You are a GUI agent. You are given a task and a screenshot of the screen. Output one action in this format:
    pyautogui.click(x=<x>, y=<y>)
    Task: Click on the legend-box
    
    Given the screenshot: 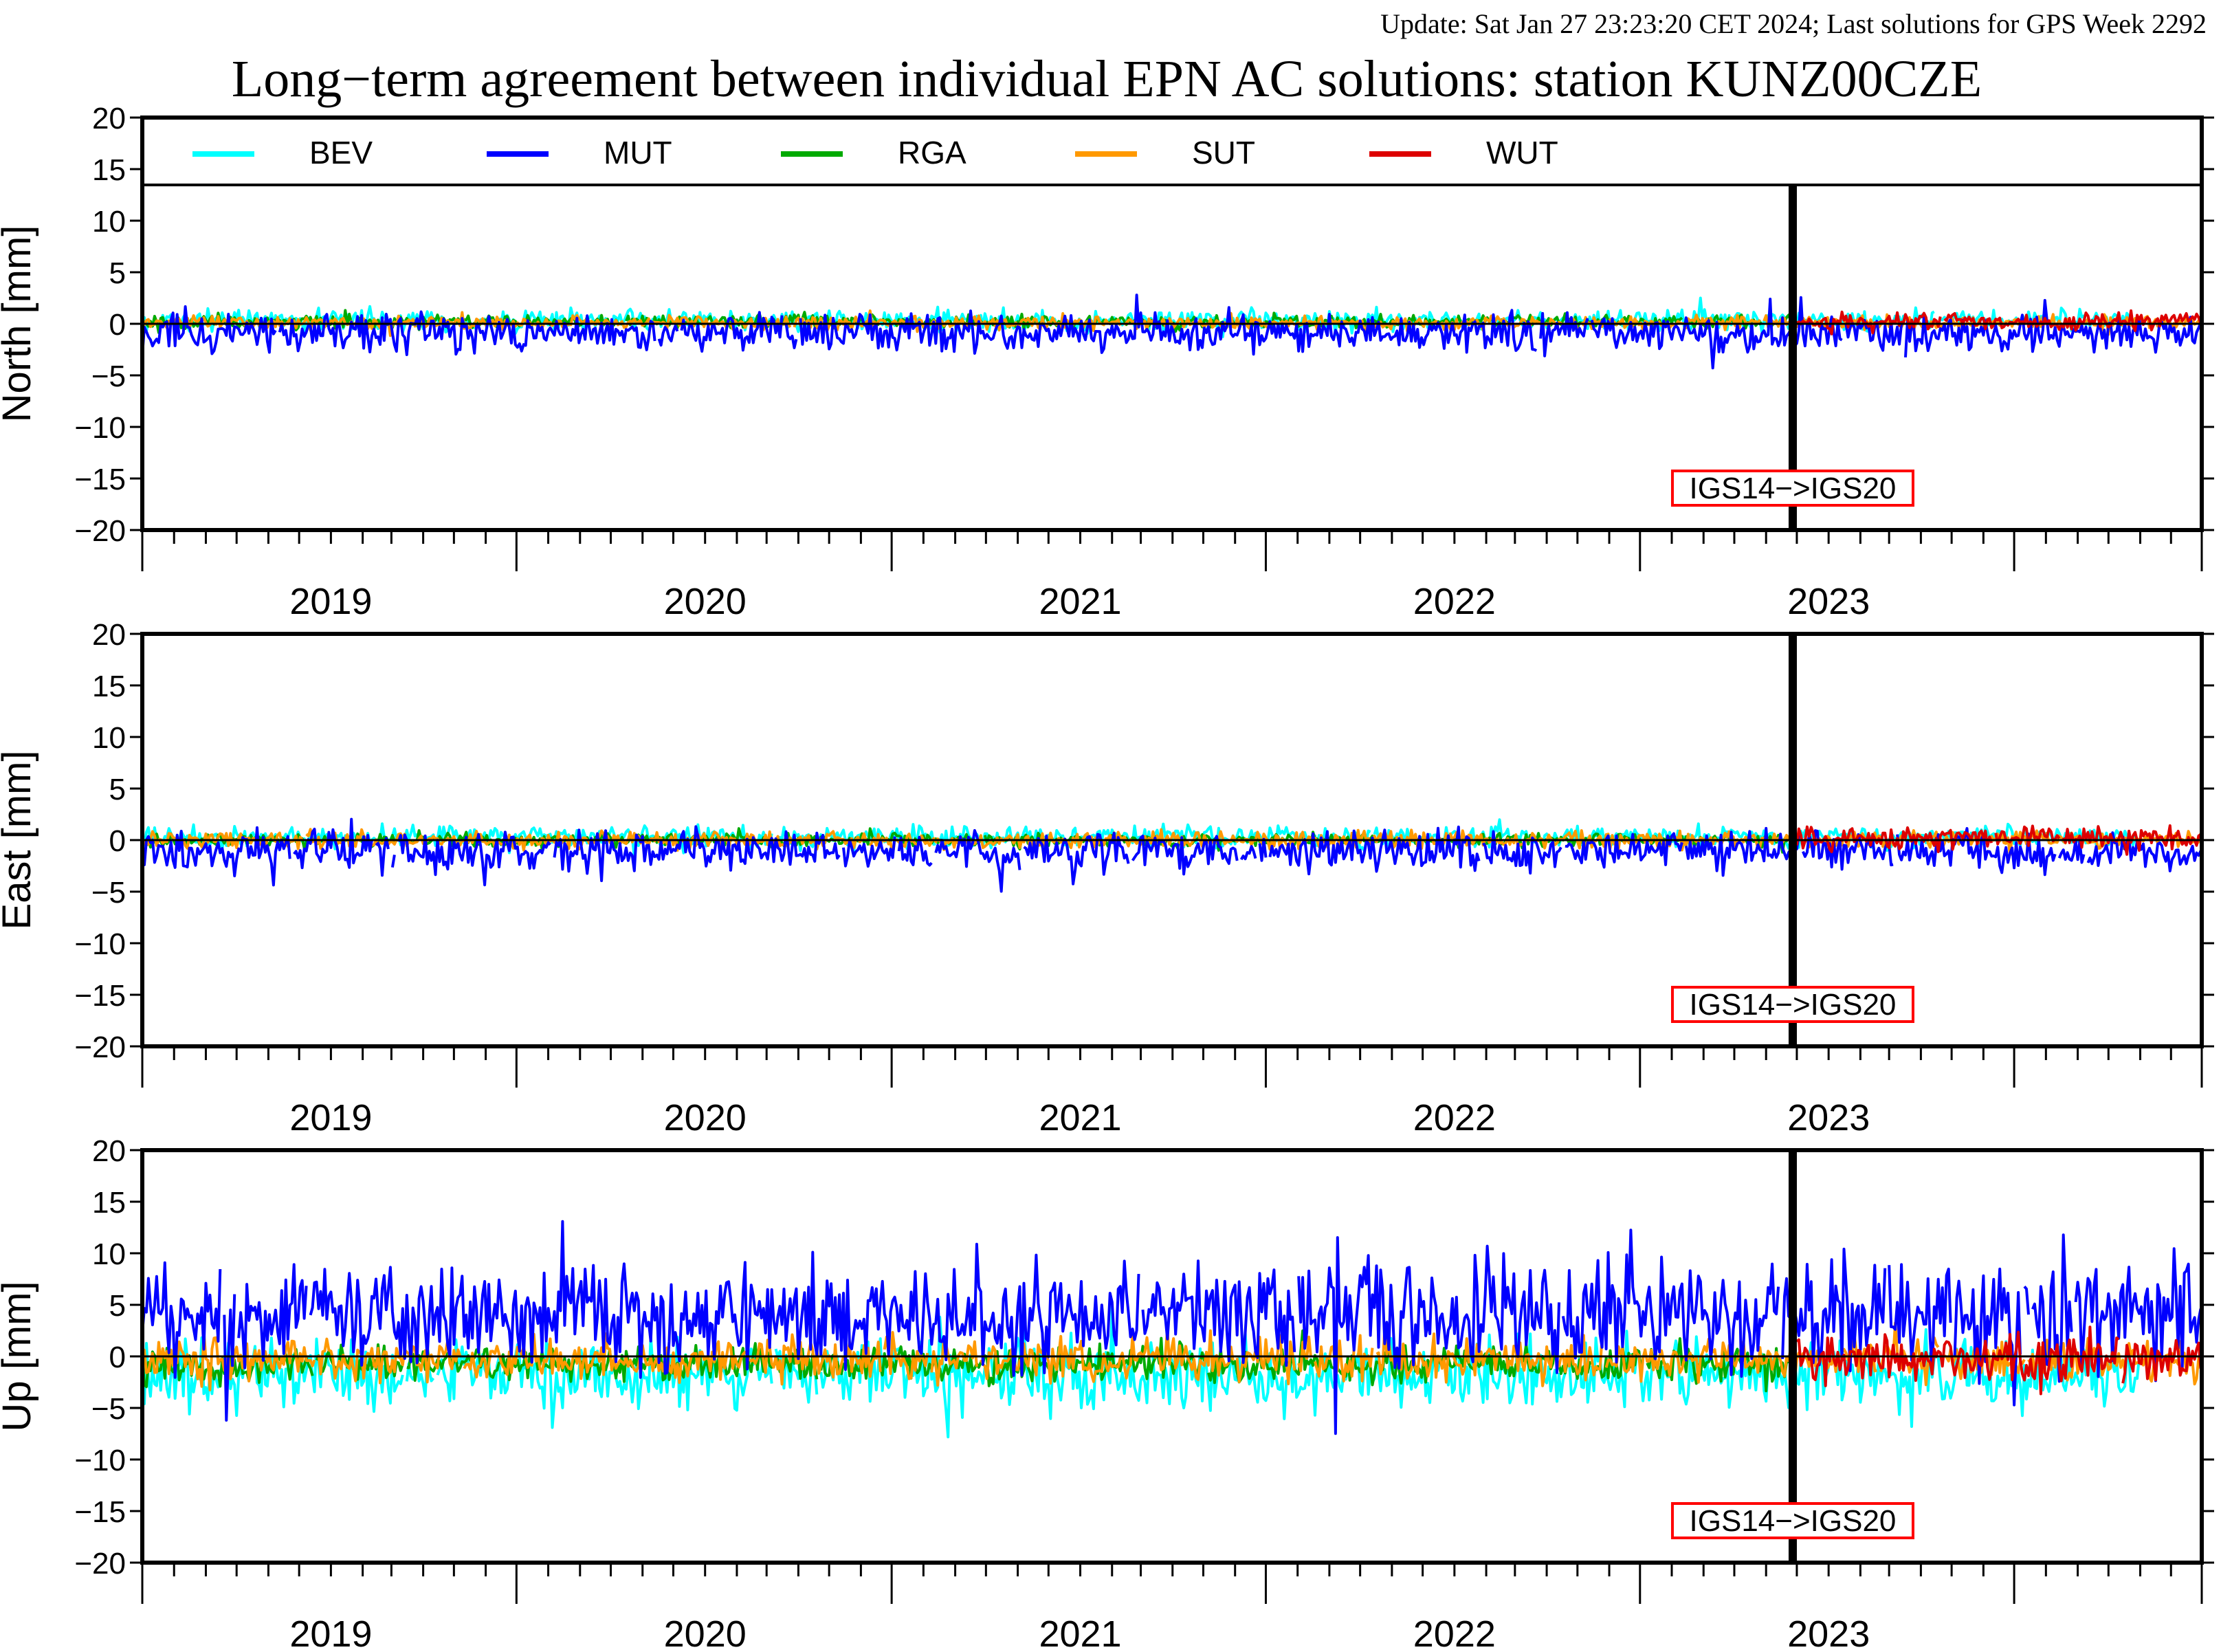 What is the action you would take?
    pyautogui.click(x=1172, y=151)
    